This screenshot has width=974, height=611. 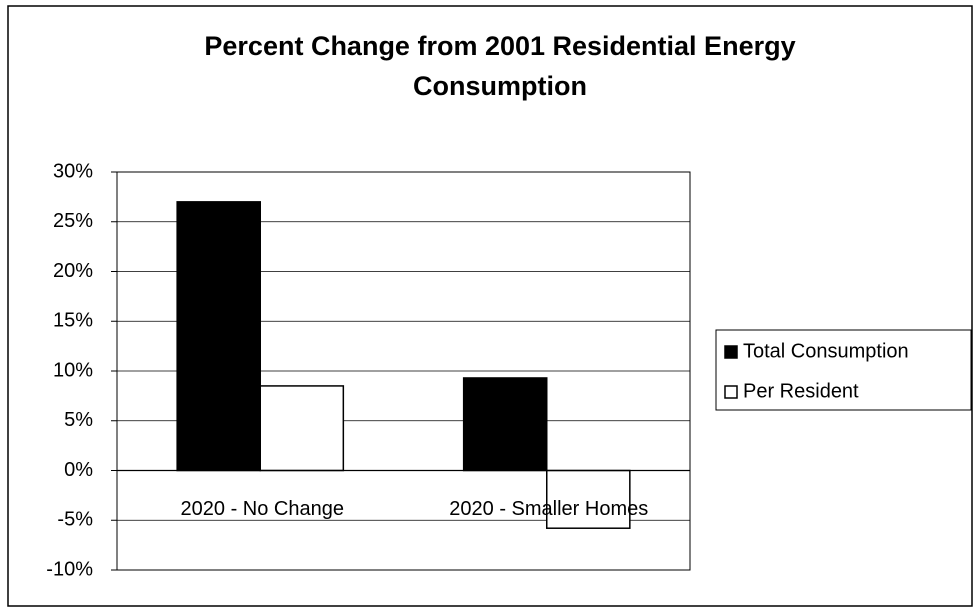 What do you see at coordinates (69, 569) in the screenshot?
I see `y-tick-label: -10%` at bounding box center [69, 569].